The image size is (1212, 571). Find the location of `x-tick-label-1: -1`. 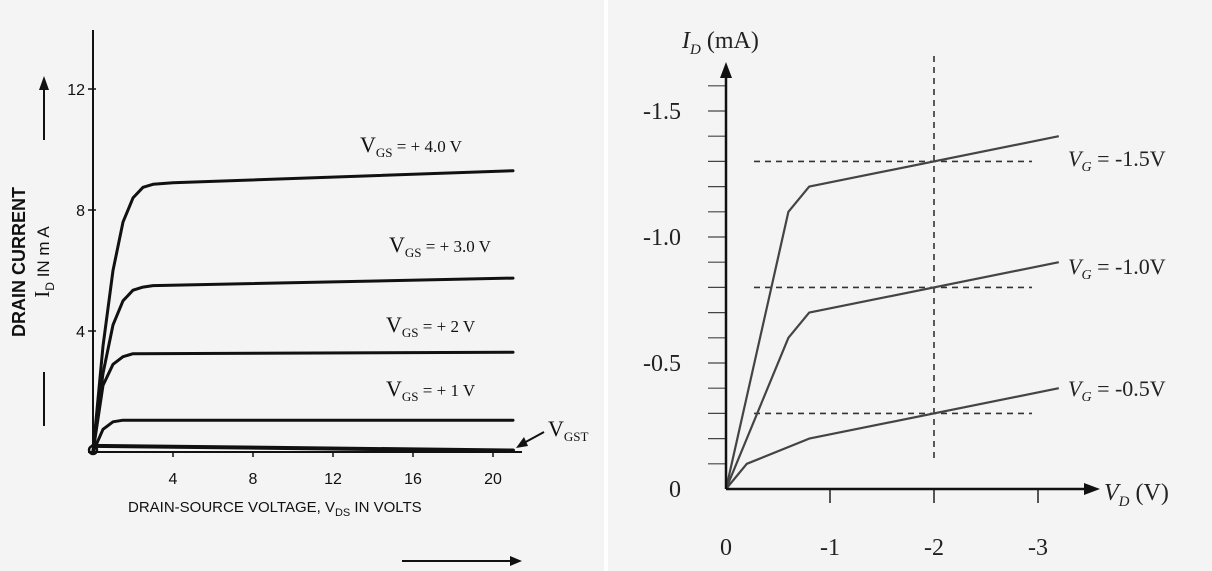

x-tick-label-1: -1 is located at coordinates (830, 548).